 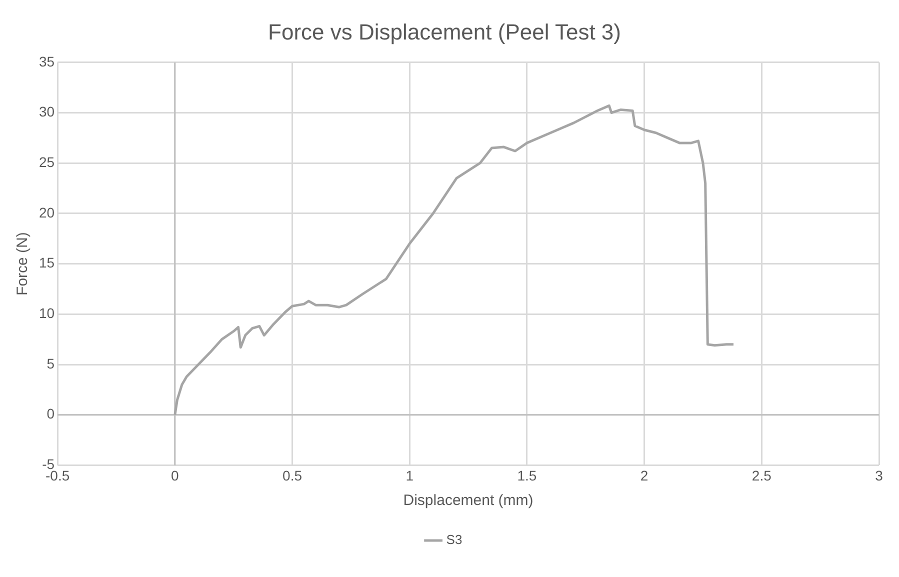 I want to click on y-tick-label: 10, so click(x=46, y=313).